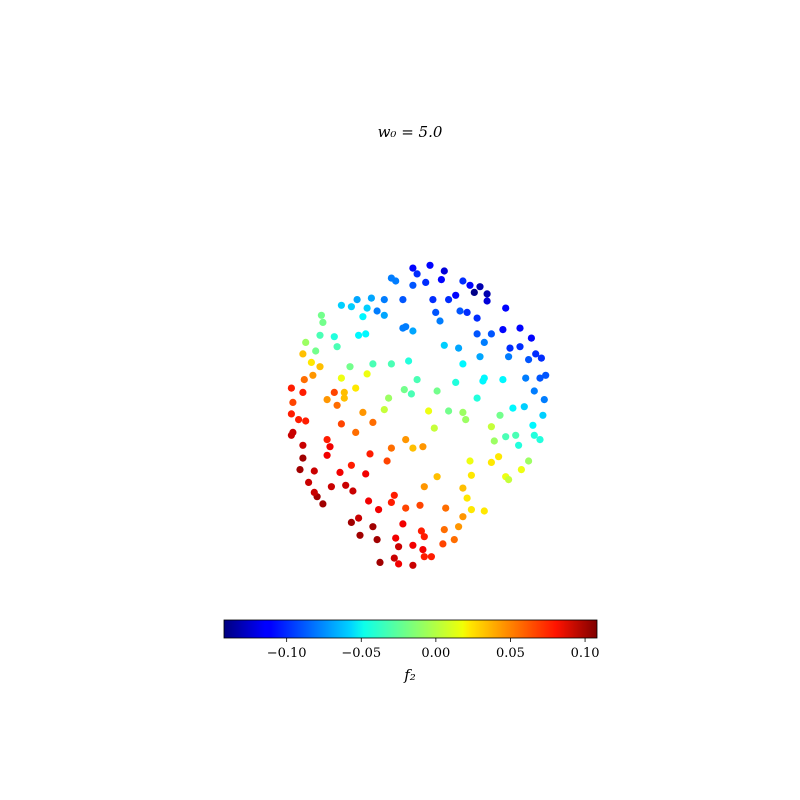 The width and height of the screenshot is (800, 800). I want to click on colorbar: −0.10 −0.05 0.00 0.05 0.10 f₂, so click(411, 651).